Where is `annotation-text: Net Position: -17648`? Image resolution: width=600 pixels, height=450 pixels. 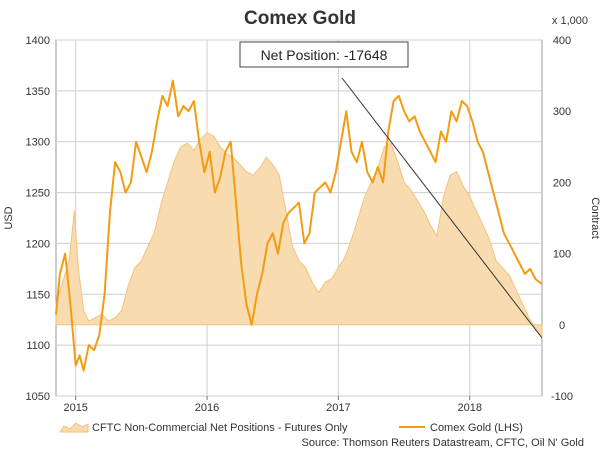
annotation-text: Net Position: -17648 is located at coordinates (324, 55).